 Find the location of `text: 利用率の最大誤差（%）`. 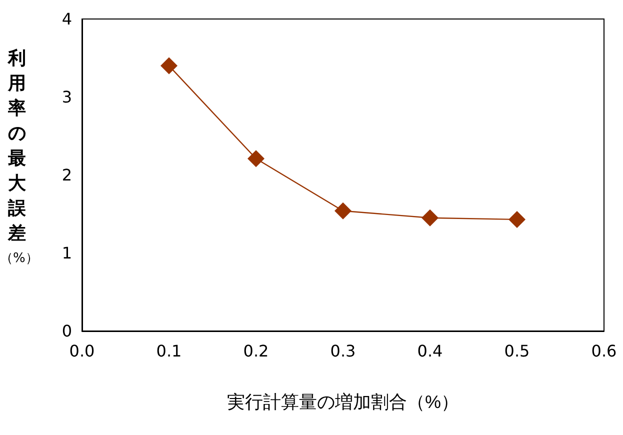

text: 利用率の最大誤差（%） is located at coordinates (19, 157).